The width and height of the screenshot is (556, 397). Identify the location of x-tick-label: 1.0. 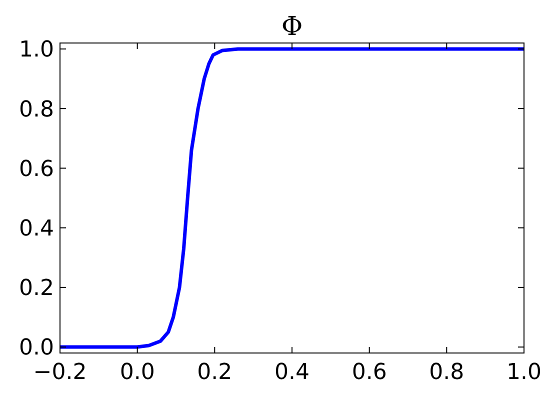
(524, 372).